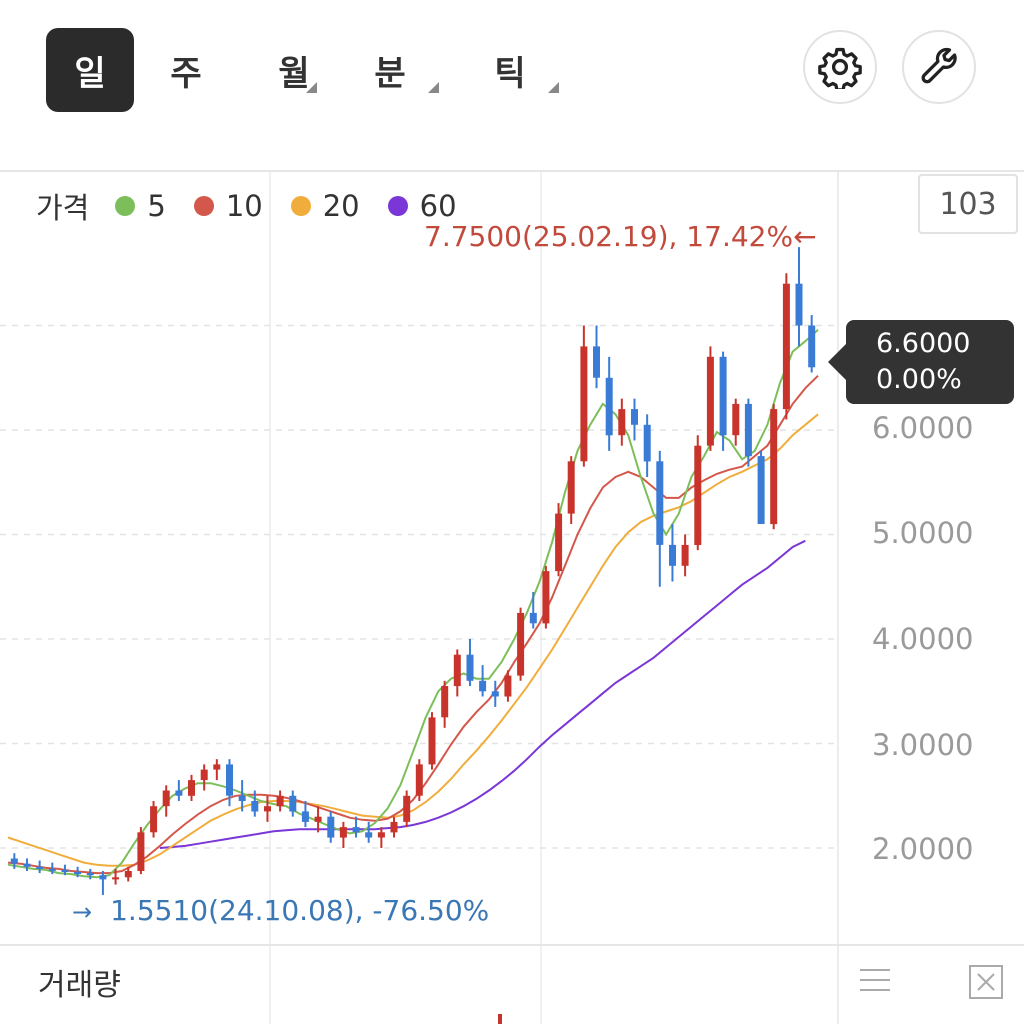  I want to click on tab-week: 주, so click(186, 73).